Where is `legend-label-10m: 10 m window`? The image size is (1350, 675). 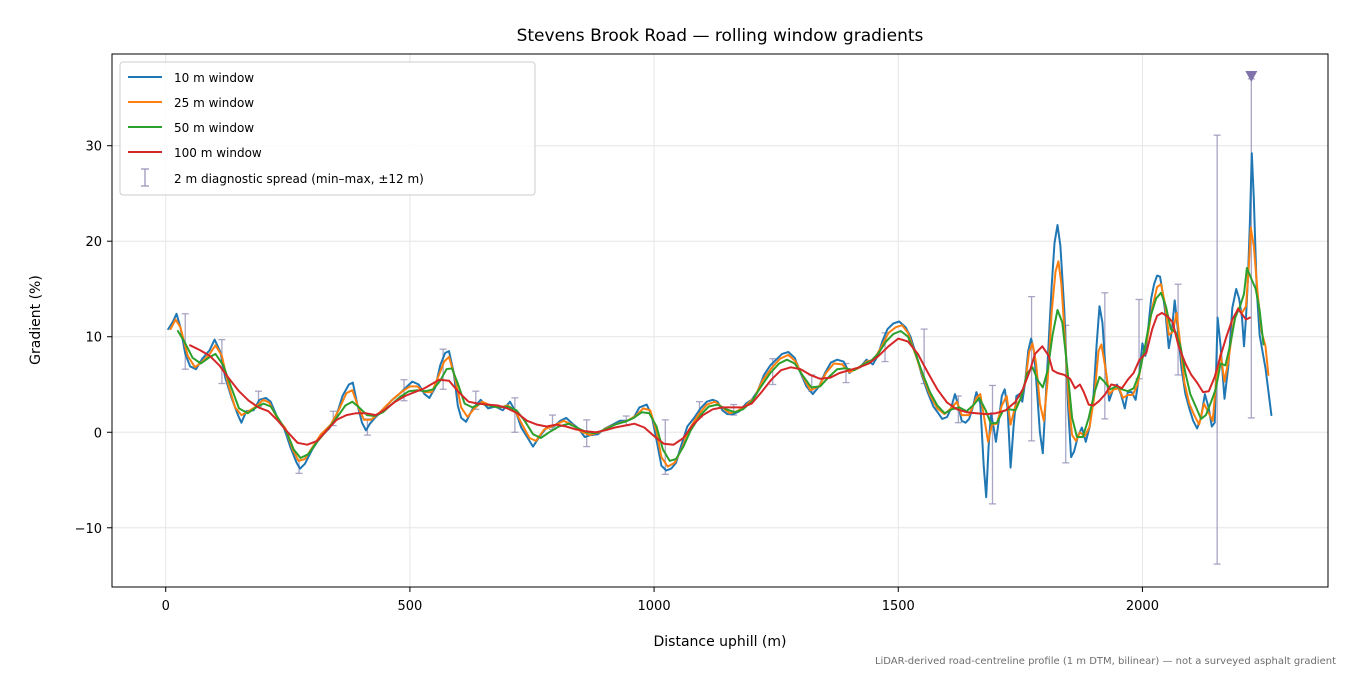
legend-label-10m: 10 m window is located at coordinates (214, 78).